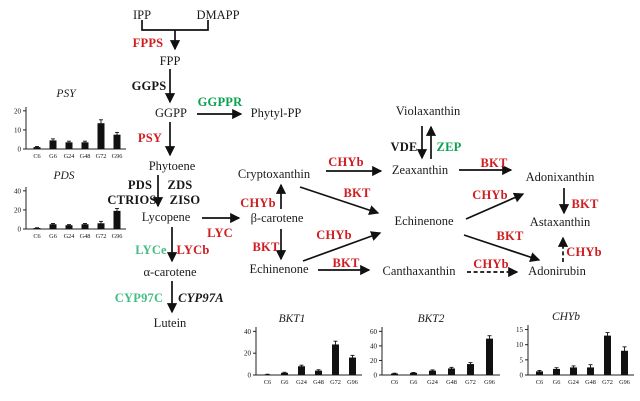  I want to click on metabolite-dmapp: DMAPP, so click(218, 15).